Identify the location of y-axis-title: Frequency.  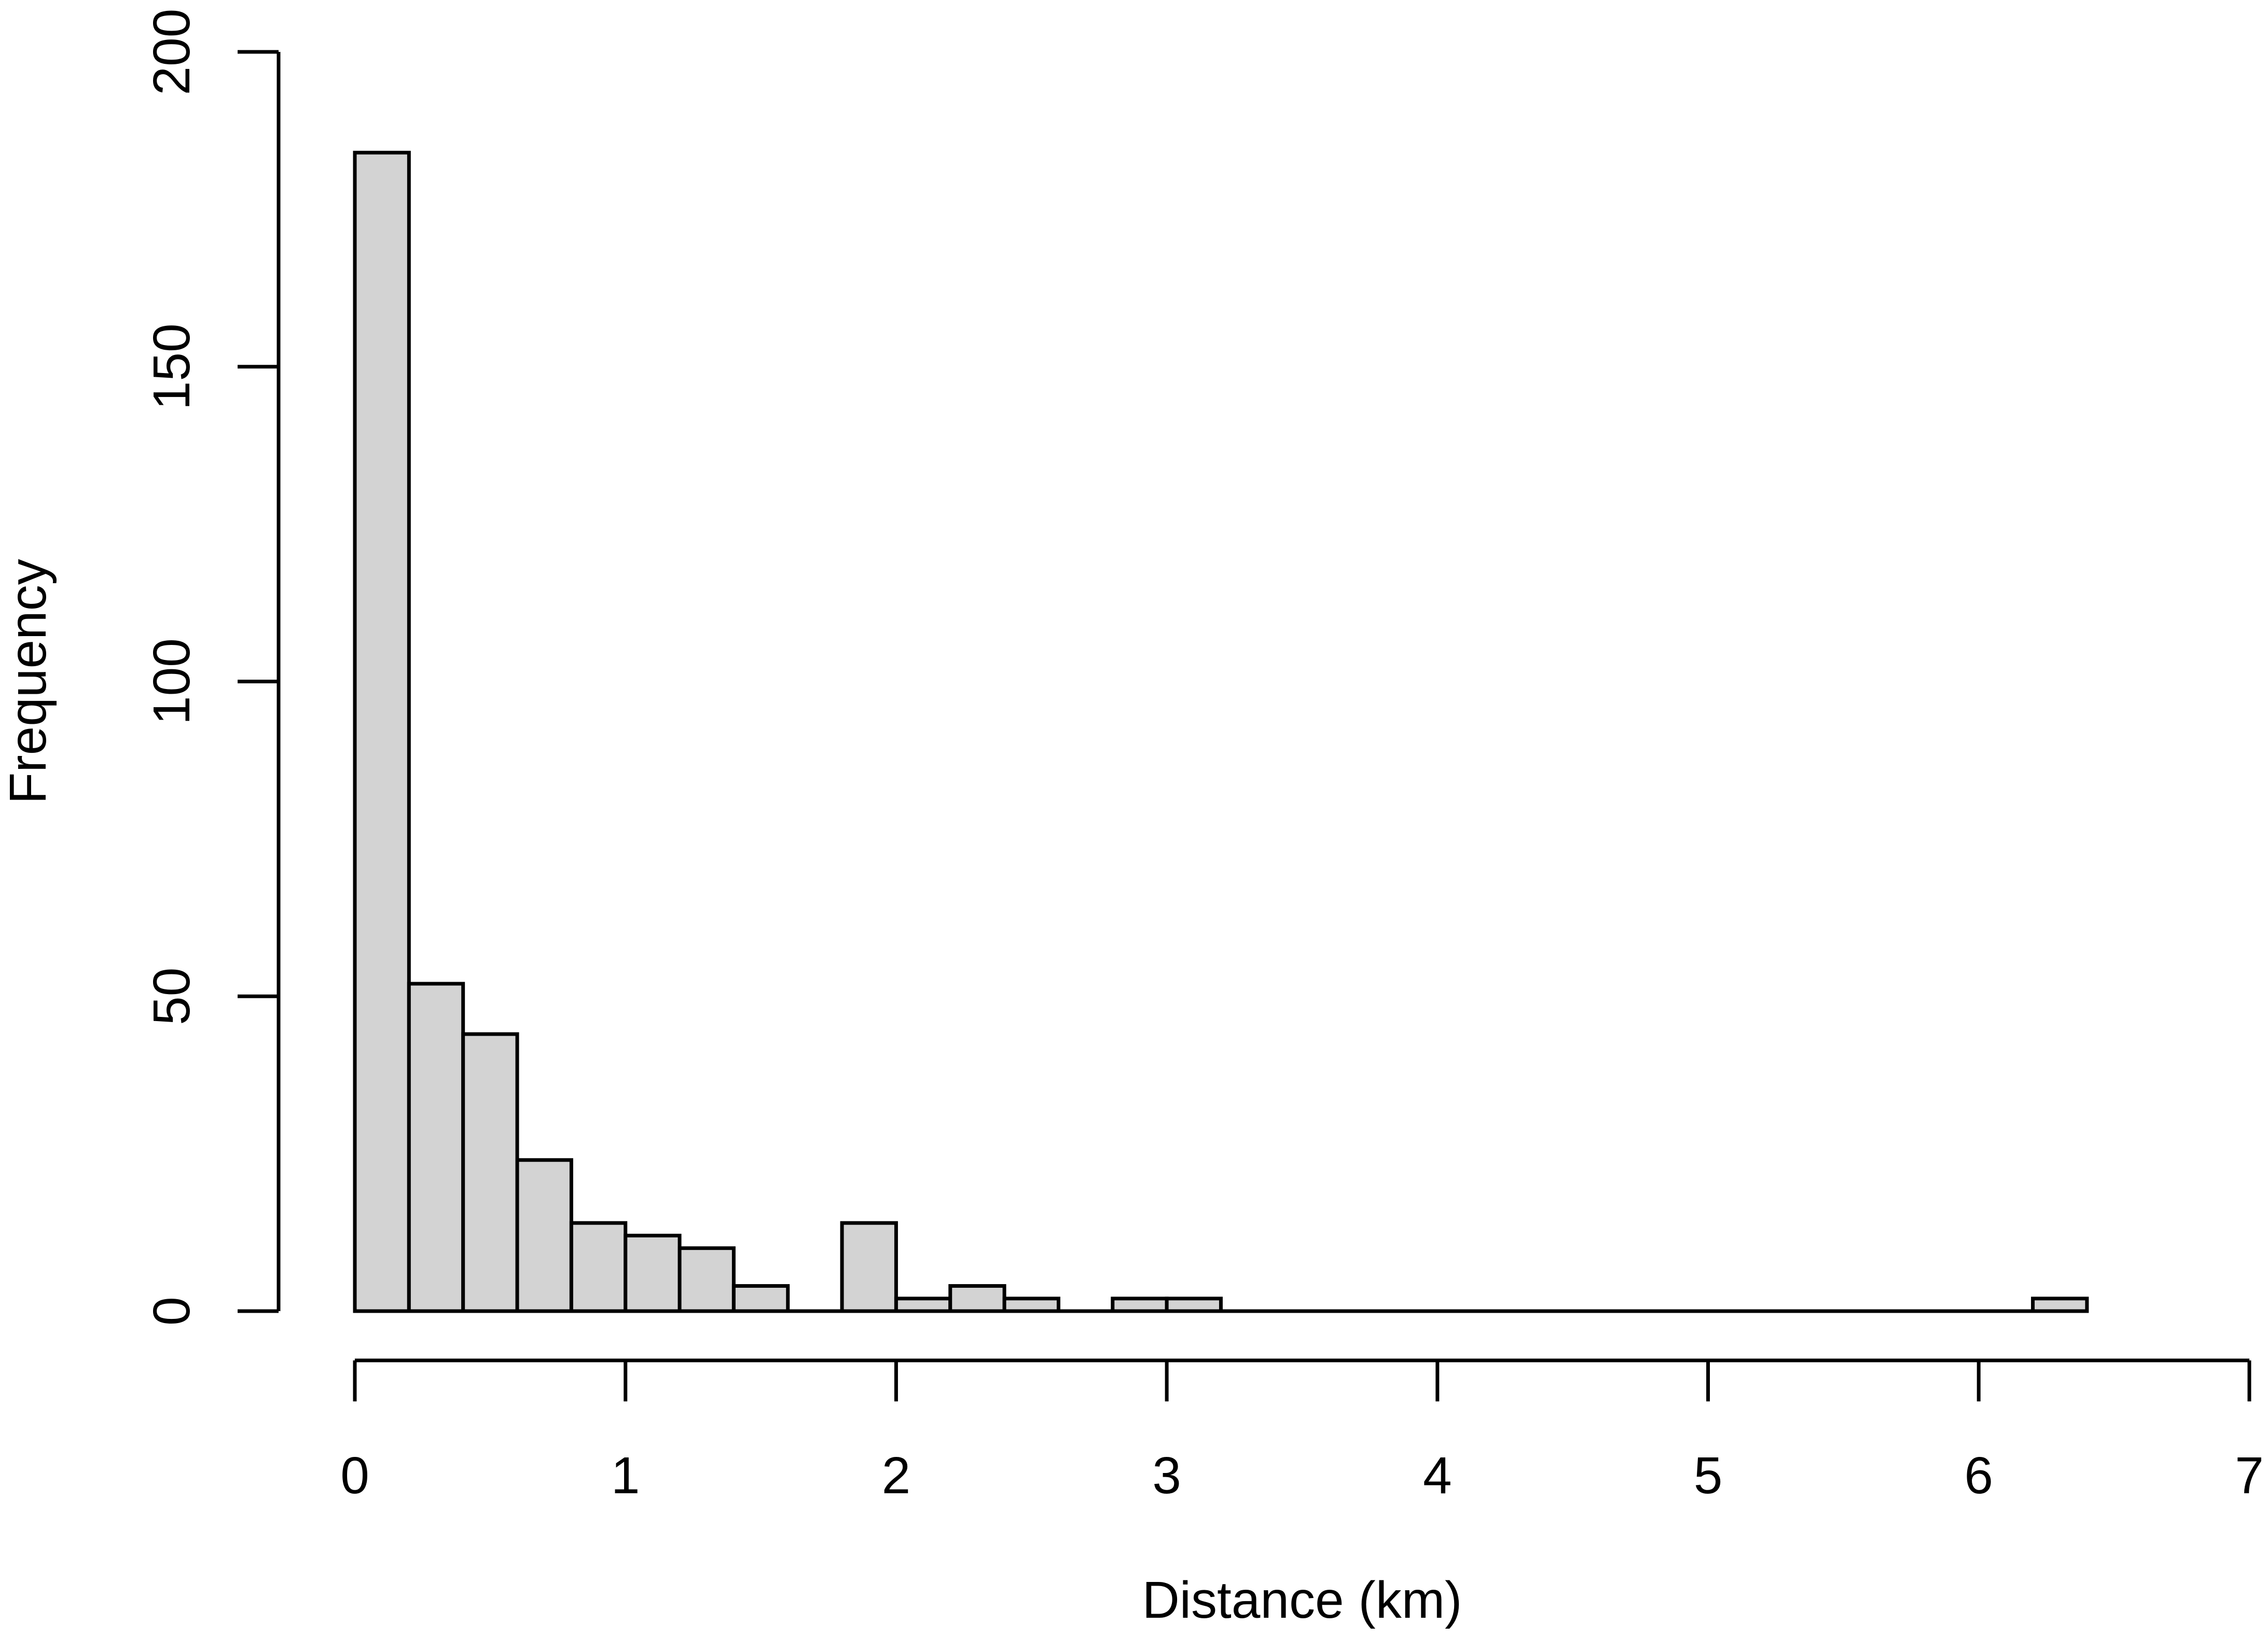
(29, 681).